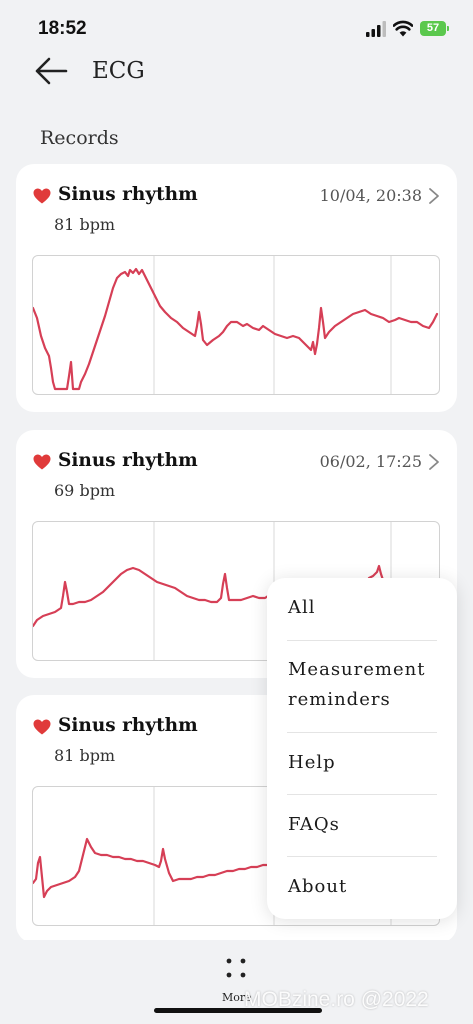  I want to click on home-indicator, so click(238, 1010).